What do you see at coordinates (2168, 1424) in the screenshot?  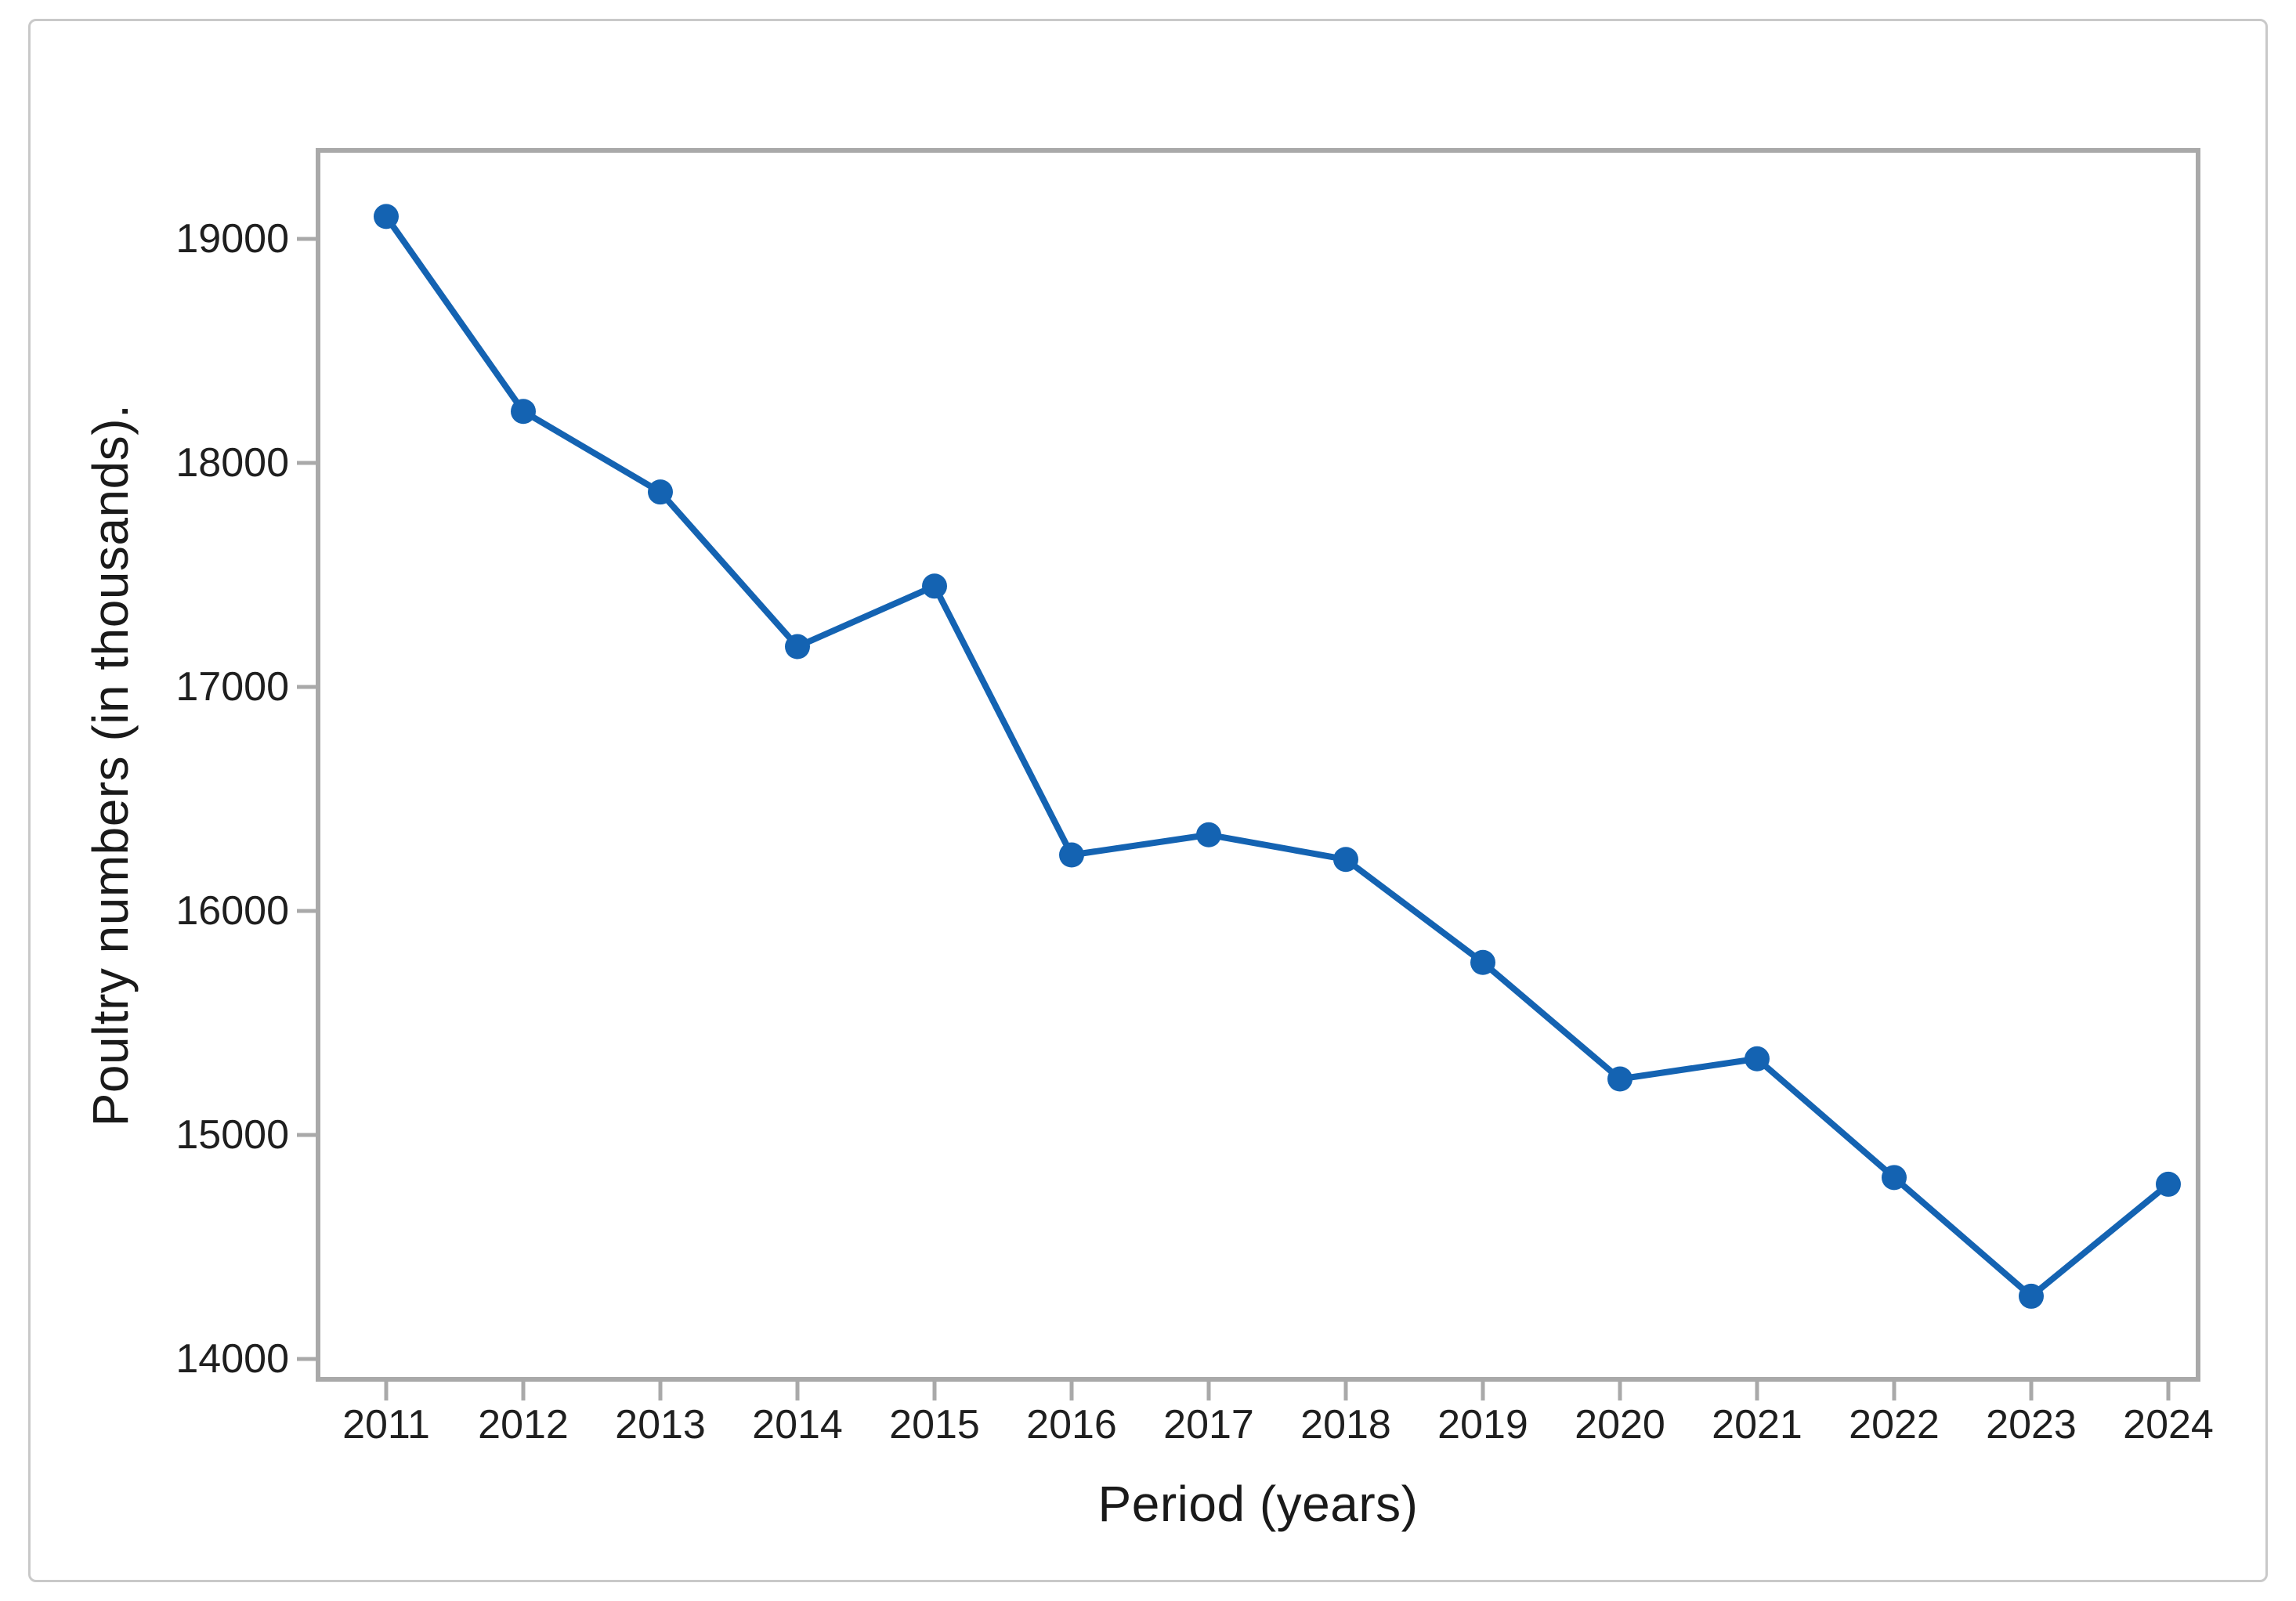 I see `x-tick-label: 2024` at bounding box center [2168, 1424].